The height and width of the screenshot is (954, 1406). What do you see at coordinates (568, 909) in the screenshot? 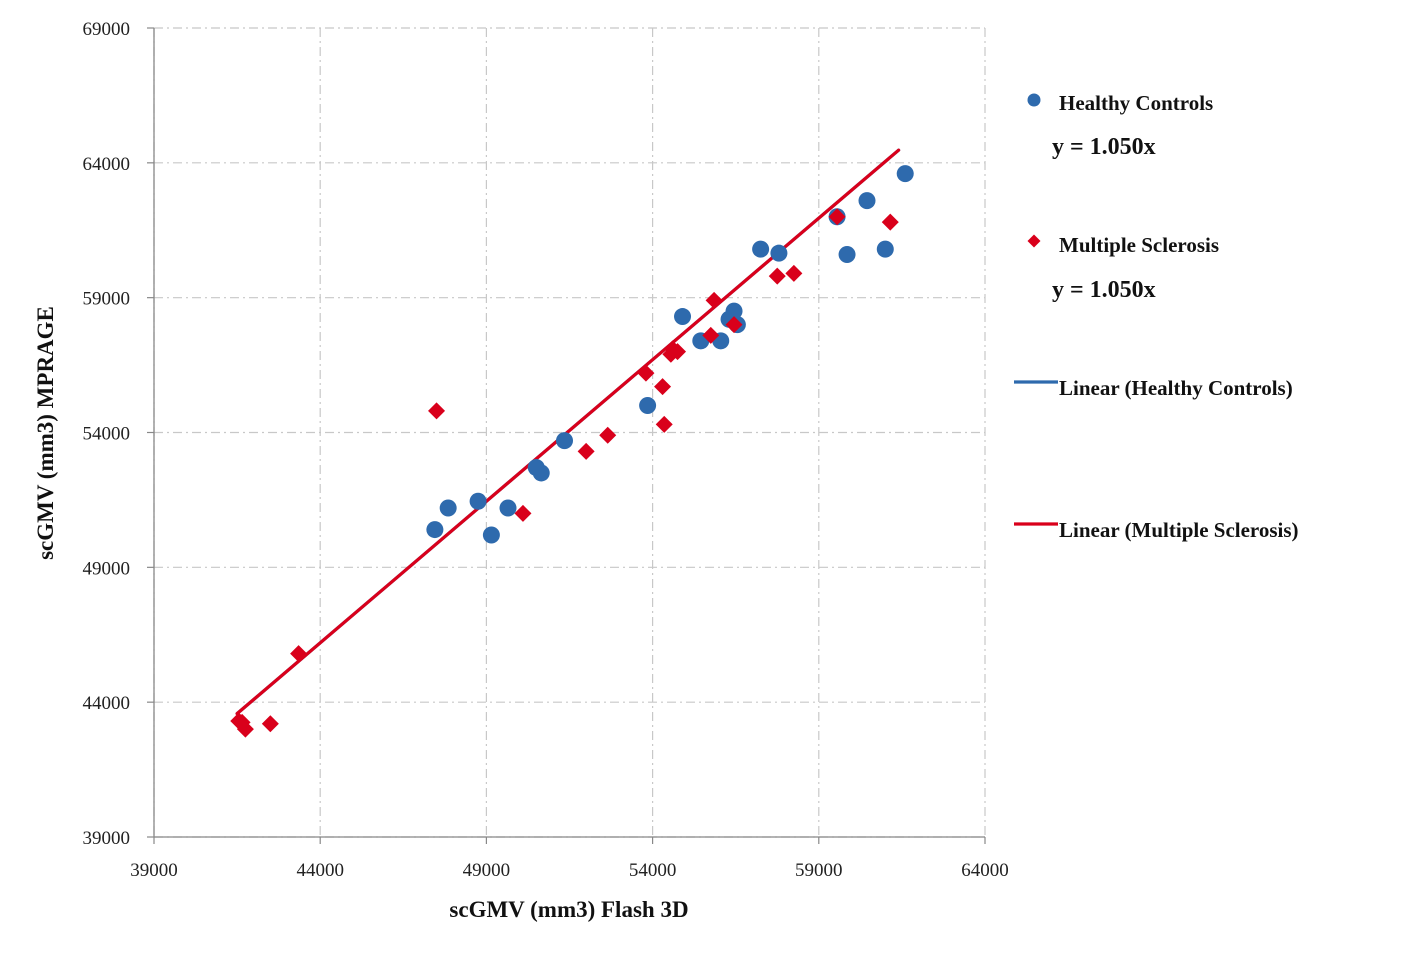
I see `x-axis-title: scGMV (mm3) Flash 3D` at bounding box center [568, 909].